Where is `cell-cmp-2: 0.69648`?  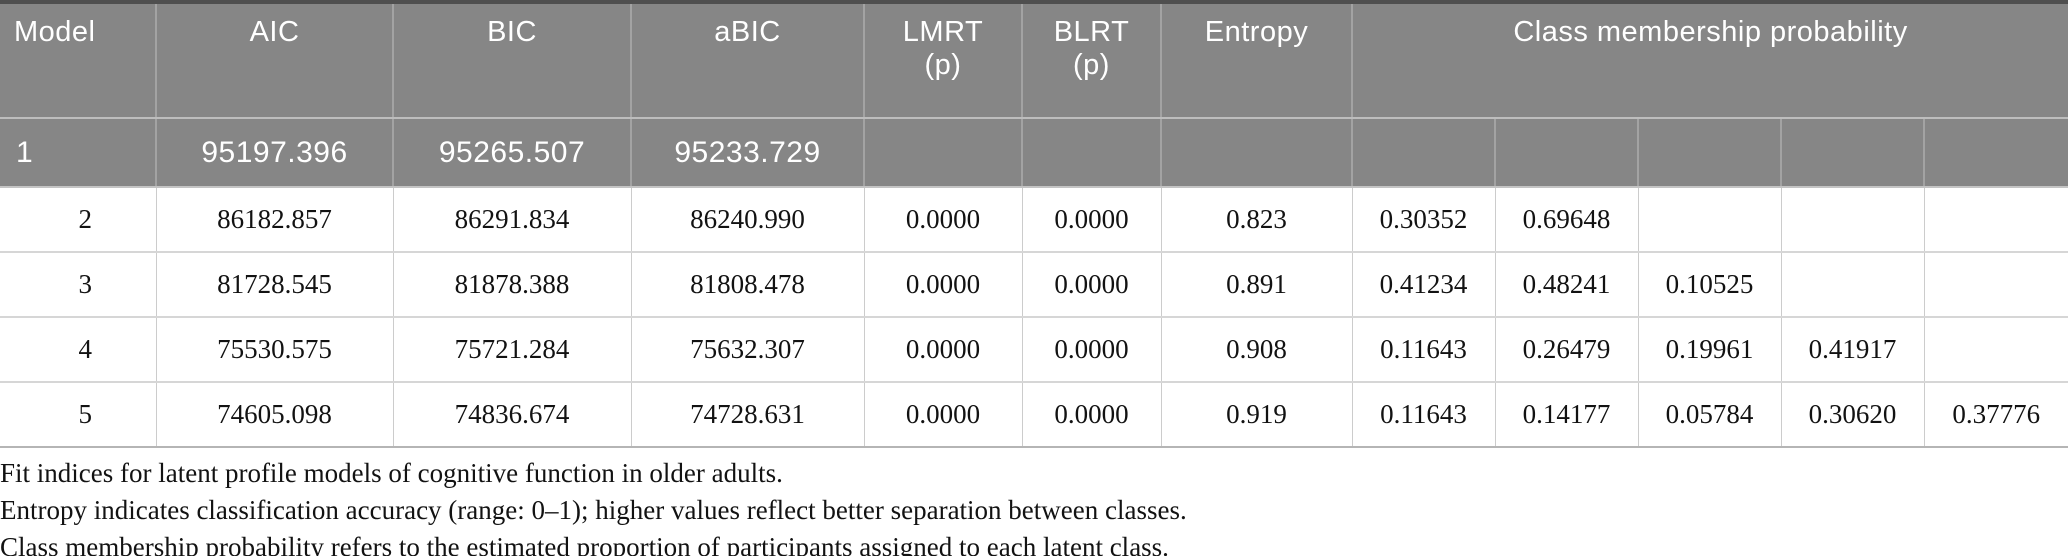 cell-cmp-2: 0.69648 is located at coordinates (1567, 220).